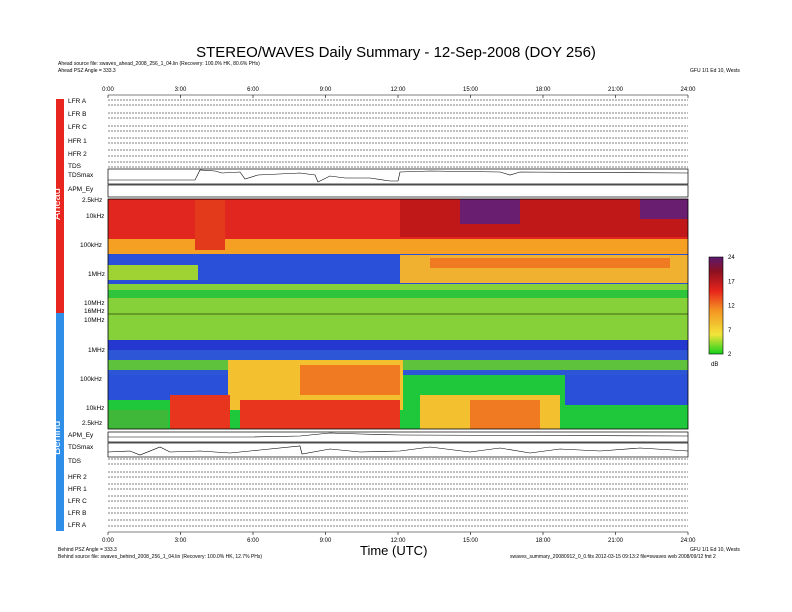 The image size is (792, 612). I want to click on ahead-bar, so click(60, 206).